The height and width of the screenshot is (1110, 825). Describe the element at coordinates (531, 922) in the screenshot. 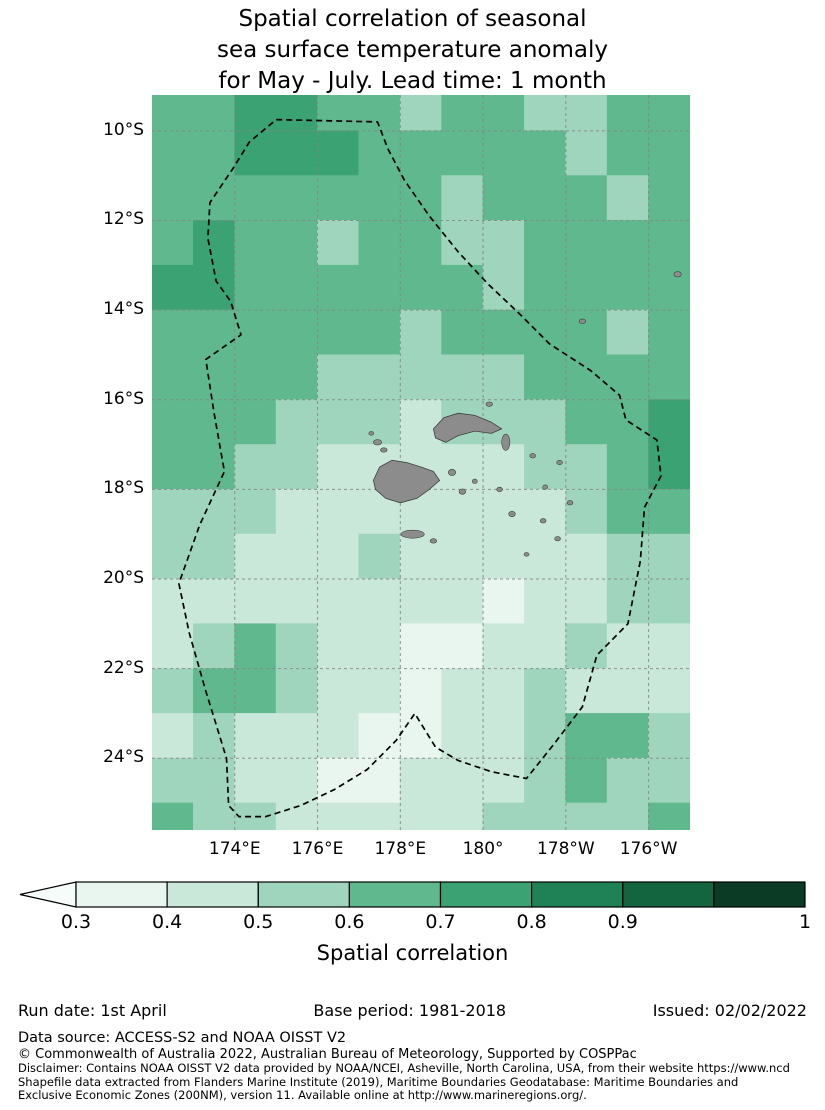

I see `colorbar-tick-label: 0.8` at that location.